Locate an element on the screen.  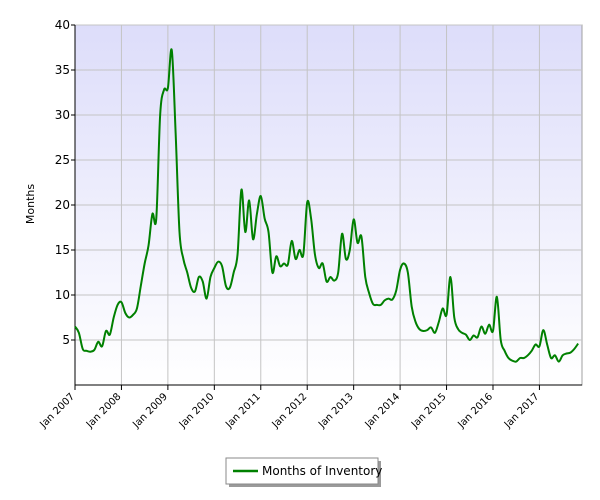
x-tick-label: Jan 2014 is located at coordinates (383, 411).